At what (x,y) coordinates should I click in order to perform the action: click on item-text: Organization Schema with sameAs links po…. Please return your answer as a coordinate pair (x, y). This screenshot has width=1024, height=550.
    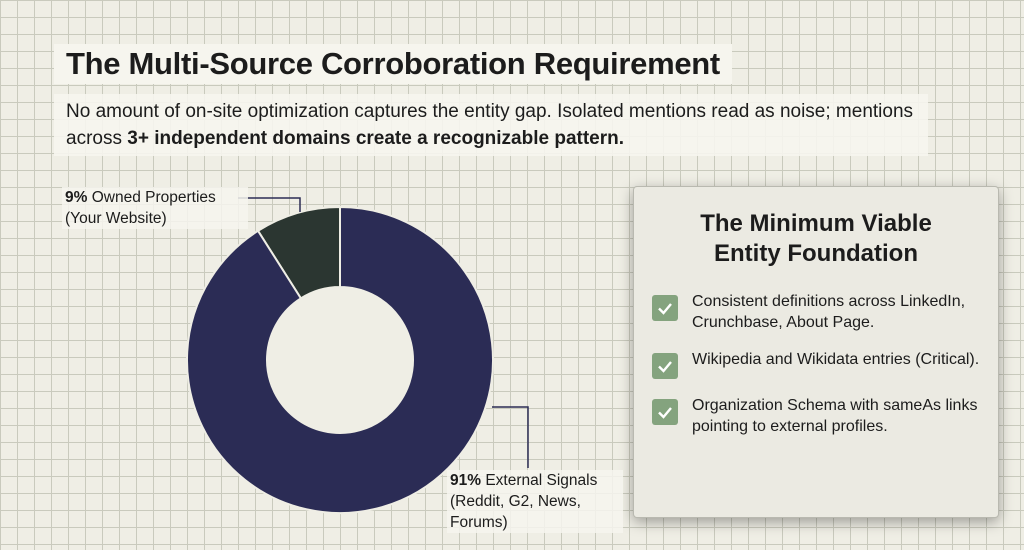
    Looking at the image, I should click on (835, 416).